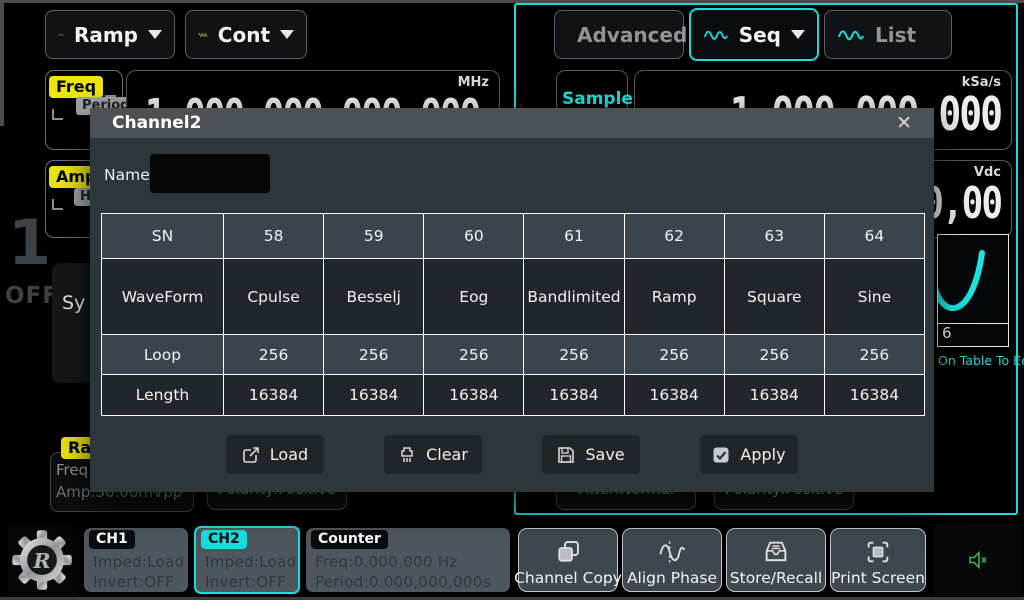 The width and height of the screenshot is (1024, 600). What do you see at coordinates (374, 296) in the screenshot?
I see `table-cell: Besselj` at bounding box center [374, 296].